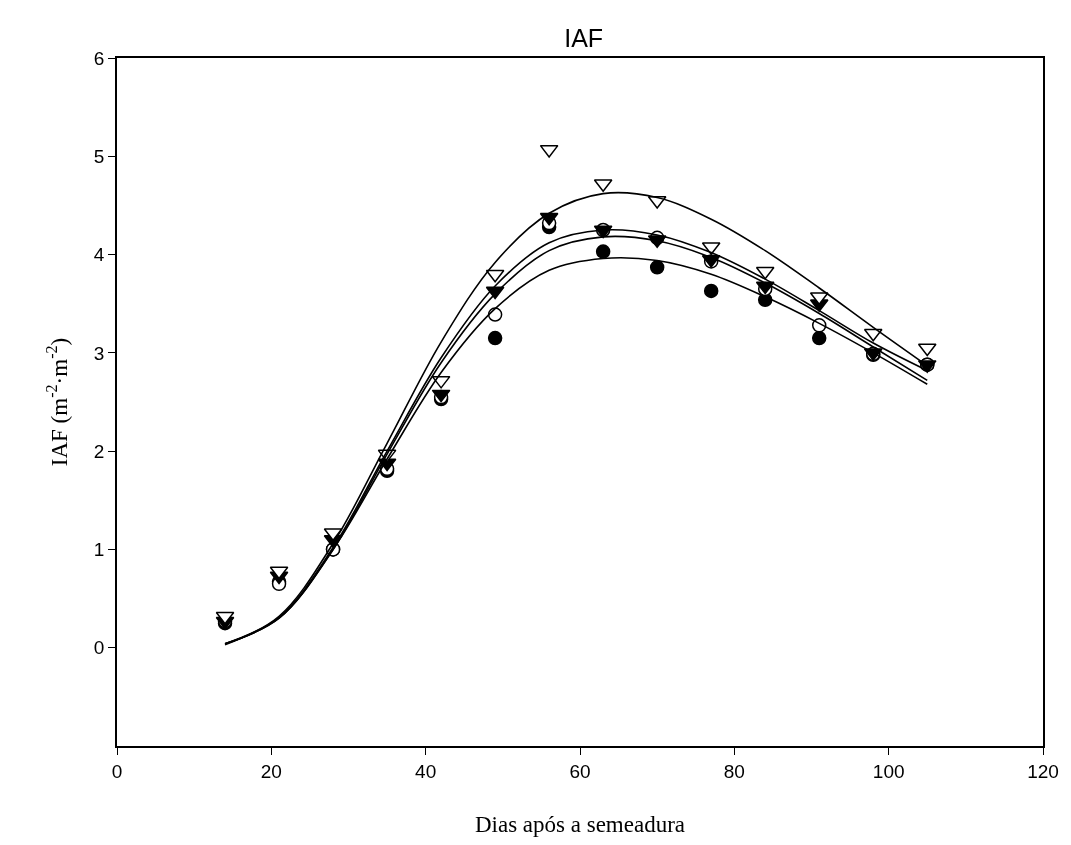  Describe the element at coordinates (580, 824) in the screenshot. I see `x-axis-title: Dias após a semeadura` at that location.